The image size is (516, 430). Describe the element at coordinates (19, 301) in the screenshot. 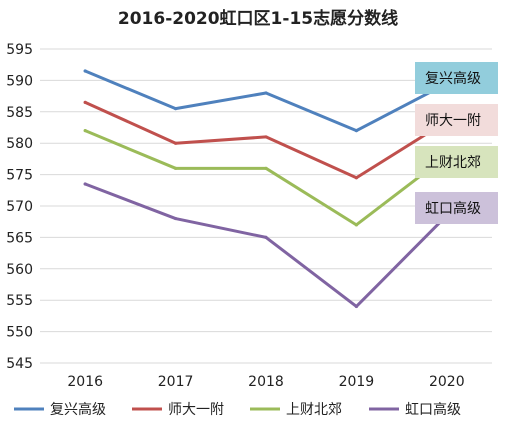

I see `y-tick-label: 555` at that location.